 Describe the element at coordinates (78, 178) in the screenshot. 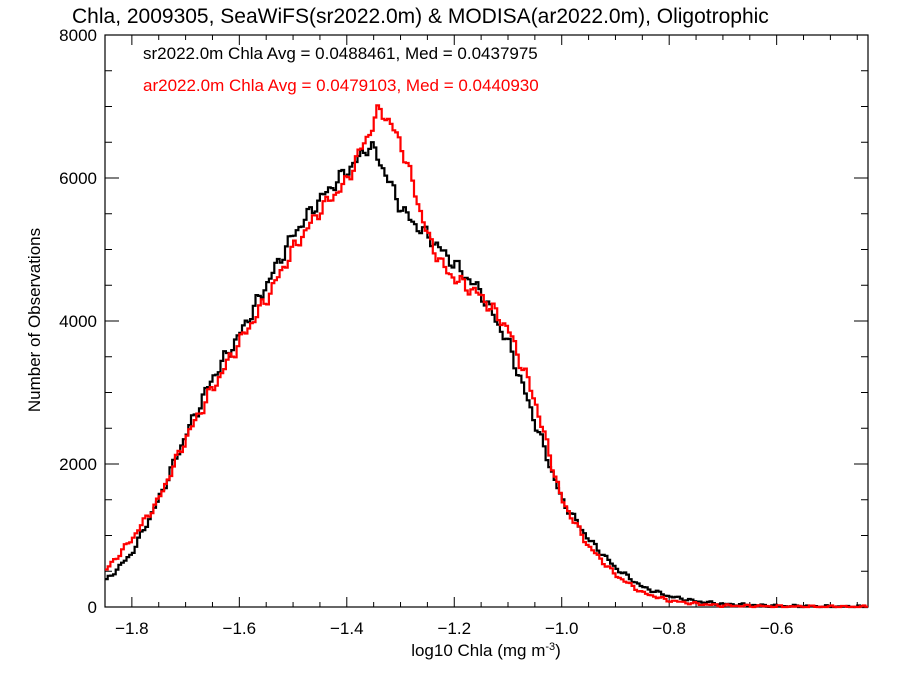

I see `y-tick-label: 6000` at that location.